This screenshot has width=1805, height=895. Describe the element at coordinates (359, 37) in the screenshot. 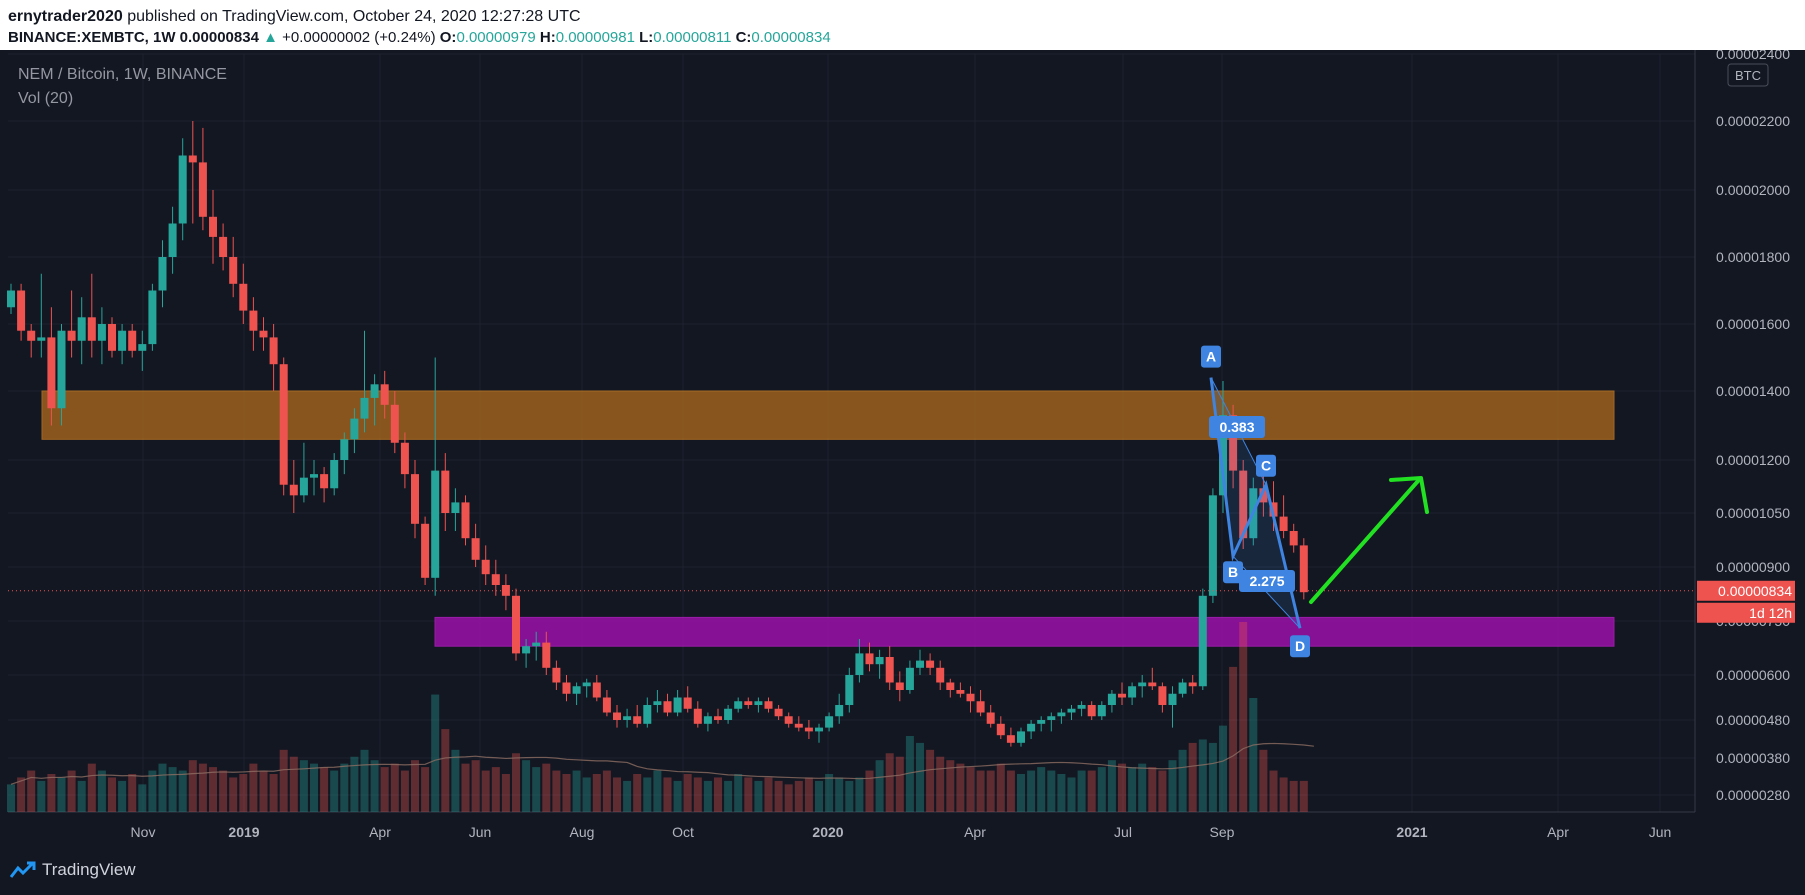

I see `change-value: +0.00000002 (+0.24%)` at that location.